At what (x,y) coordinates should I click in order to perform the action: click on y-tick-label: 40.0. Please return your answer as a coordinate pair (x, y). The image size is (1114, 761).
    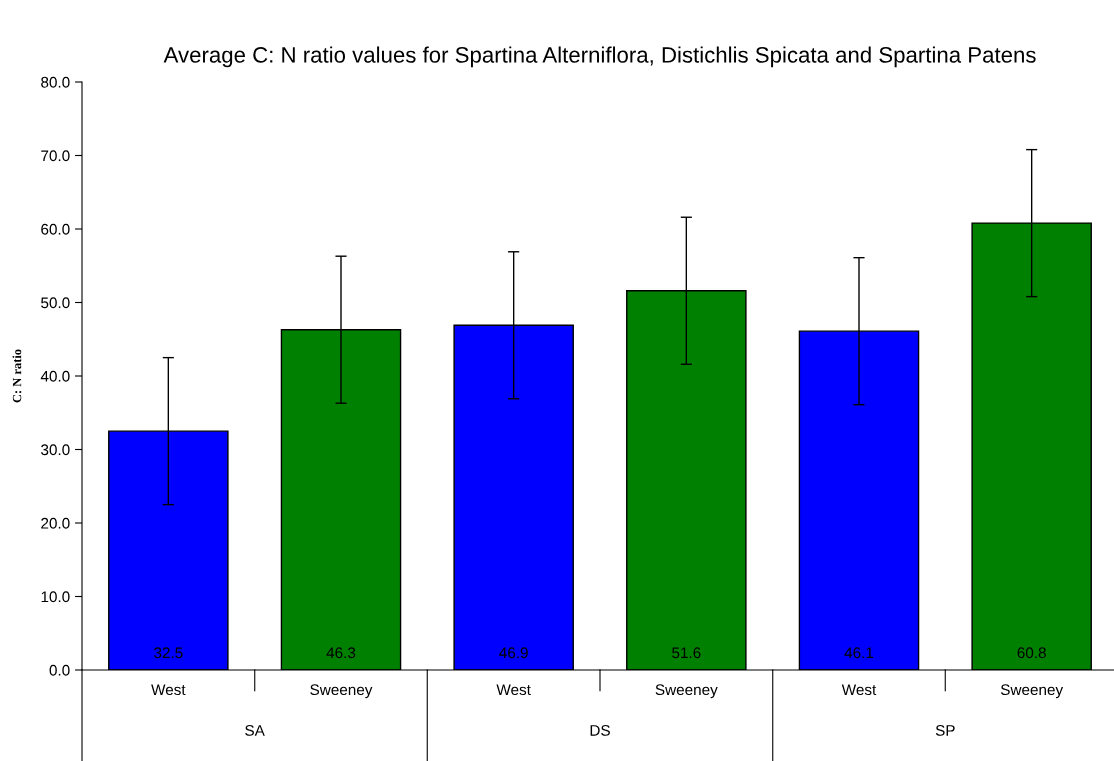
    Looking at the image, I should click on (55, 376).